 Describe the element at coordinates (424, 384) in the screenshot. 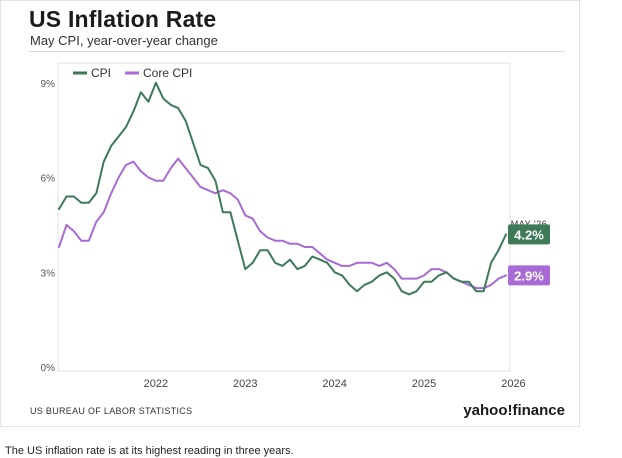

I see `x-tick-label: 2025` at that location.